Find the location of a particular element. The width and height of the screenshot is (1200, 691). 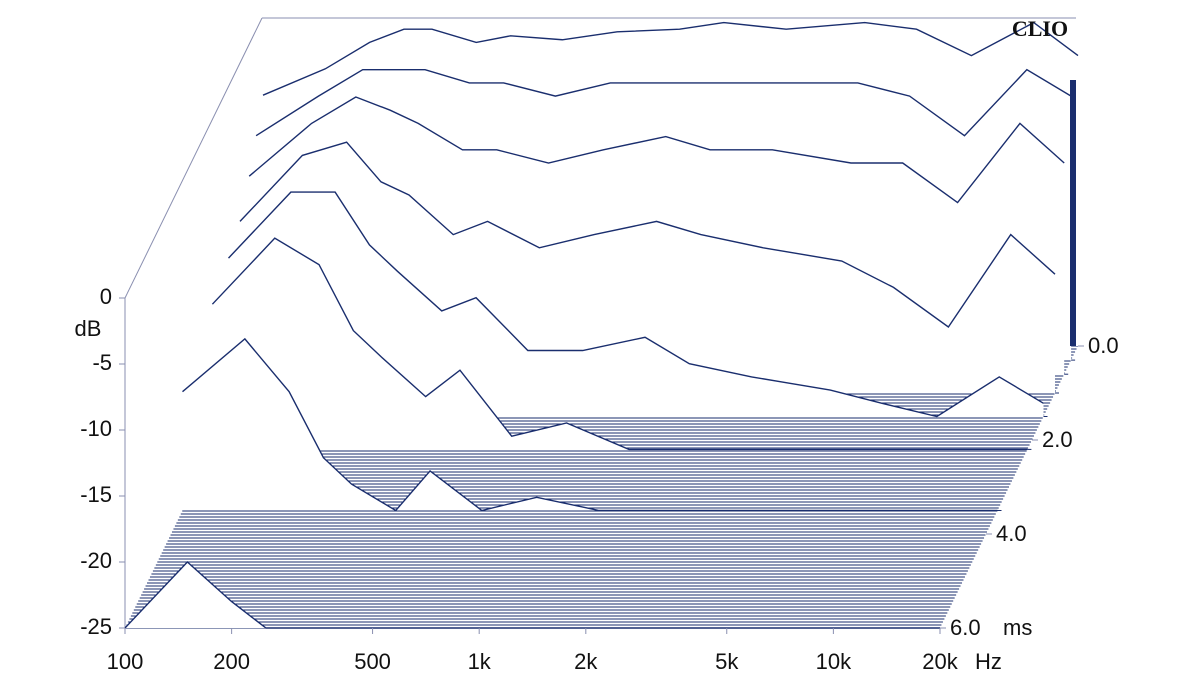

x-tick-label: 200 is located at coordinates (231, 661).